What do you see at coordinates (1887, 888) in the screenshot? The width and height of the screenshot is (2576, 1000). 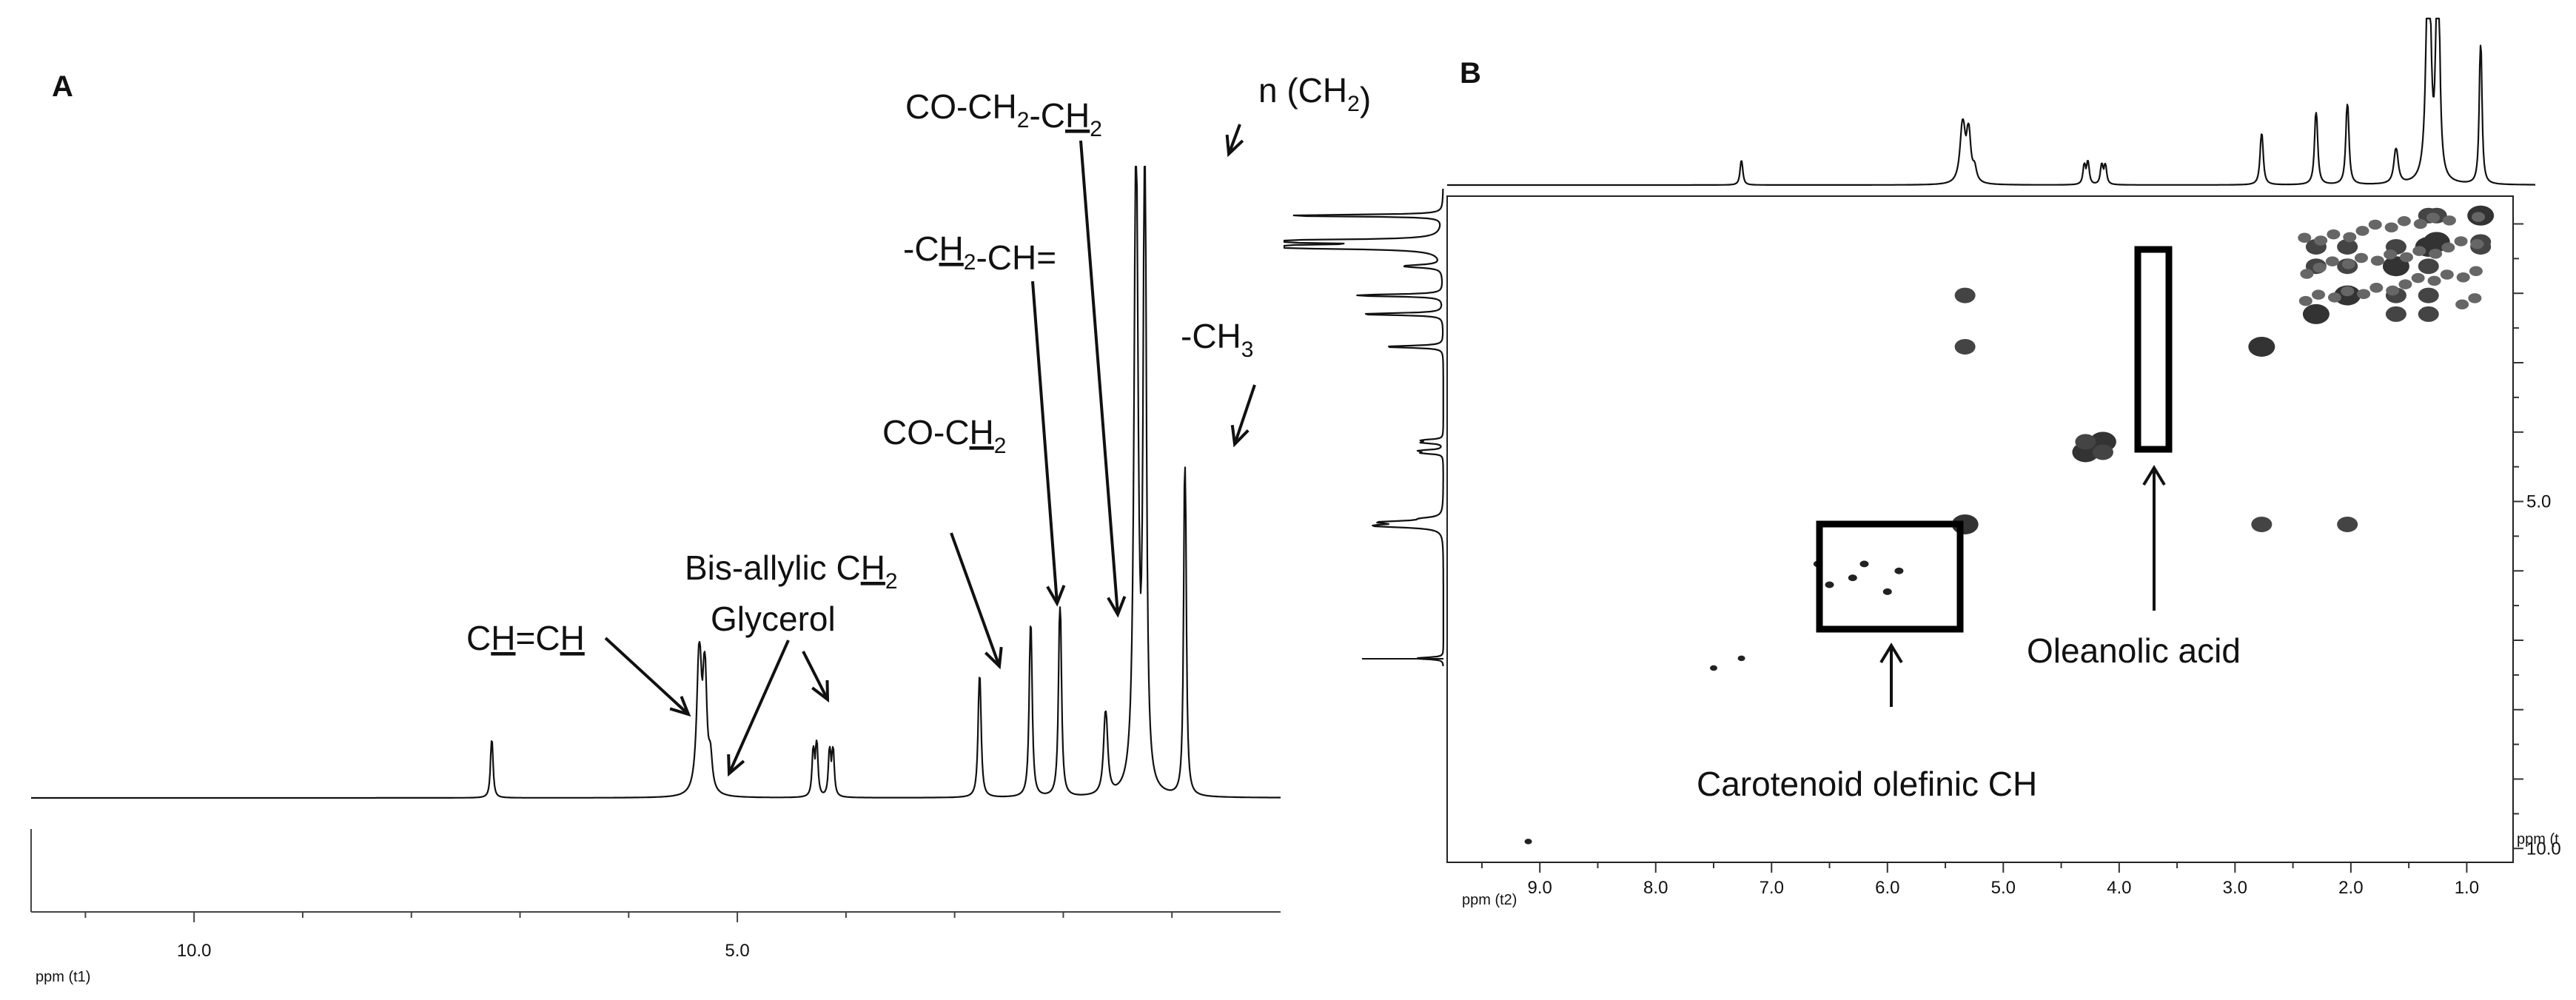 I see `panel-b-x-tick-label: 6.0` at bounding box center [1887, 888].